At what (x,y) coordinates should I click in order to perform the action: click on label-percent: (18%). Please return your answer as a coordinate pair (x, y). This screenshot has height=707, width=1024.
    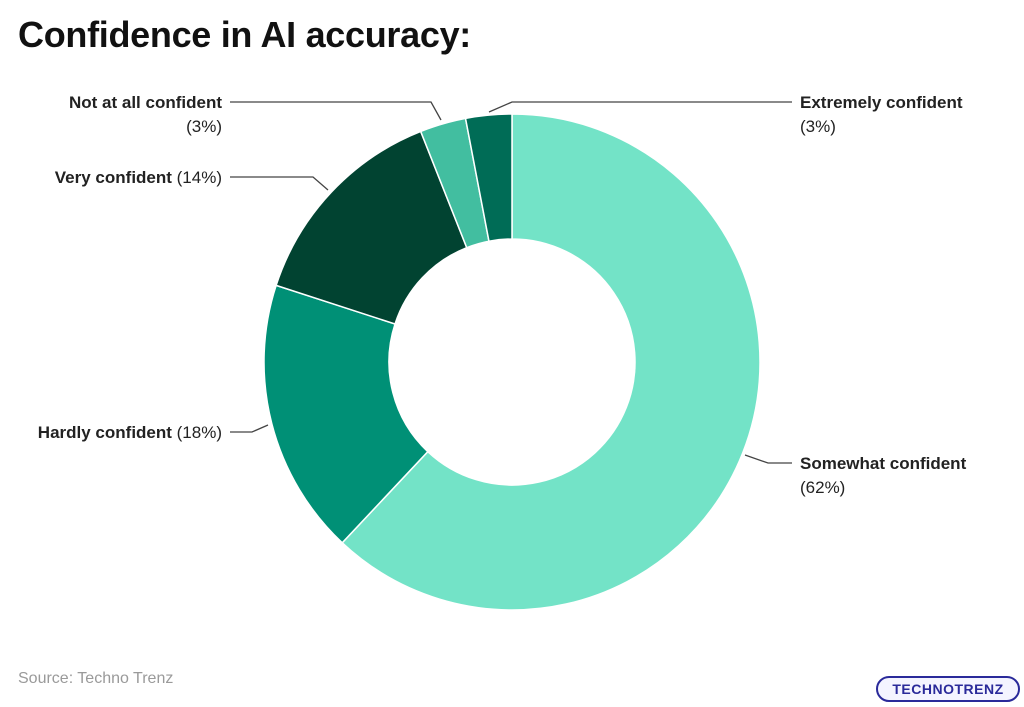
    Looking at the image, I should click on (197, 432).